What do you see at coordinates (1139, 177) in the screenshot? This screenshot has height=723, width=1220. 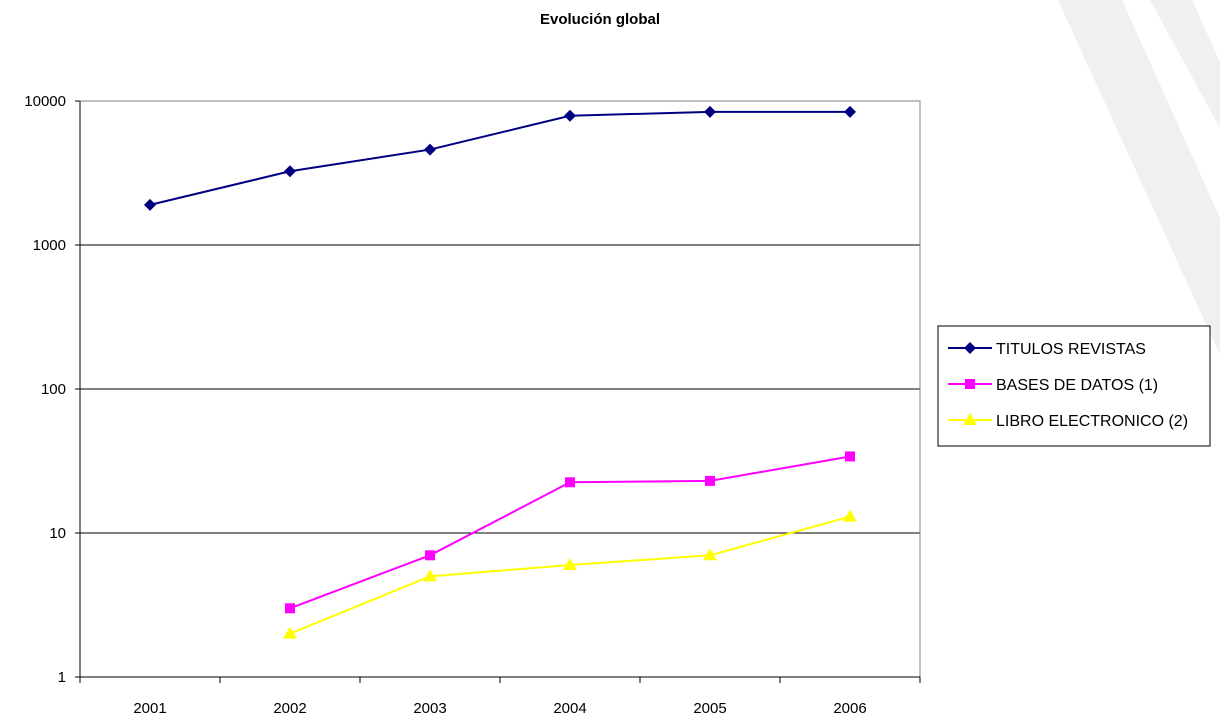 I see `background-stripes` at bounding box center [1139, 177].